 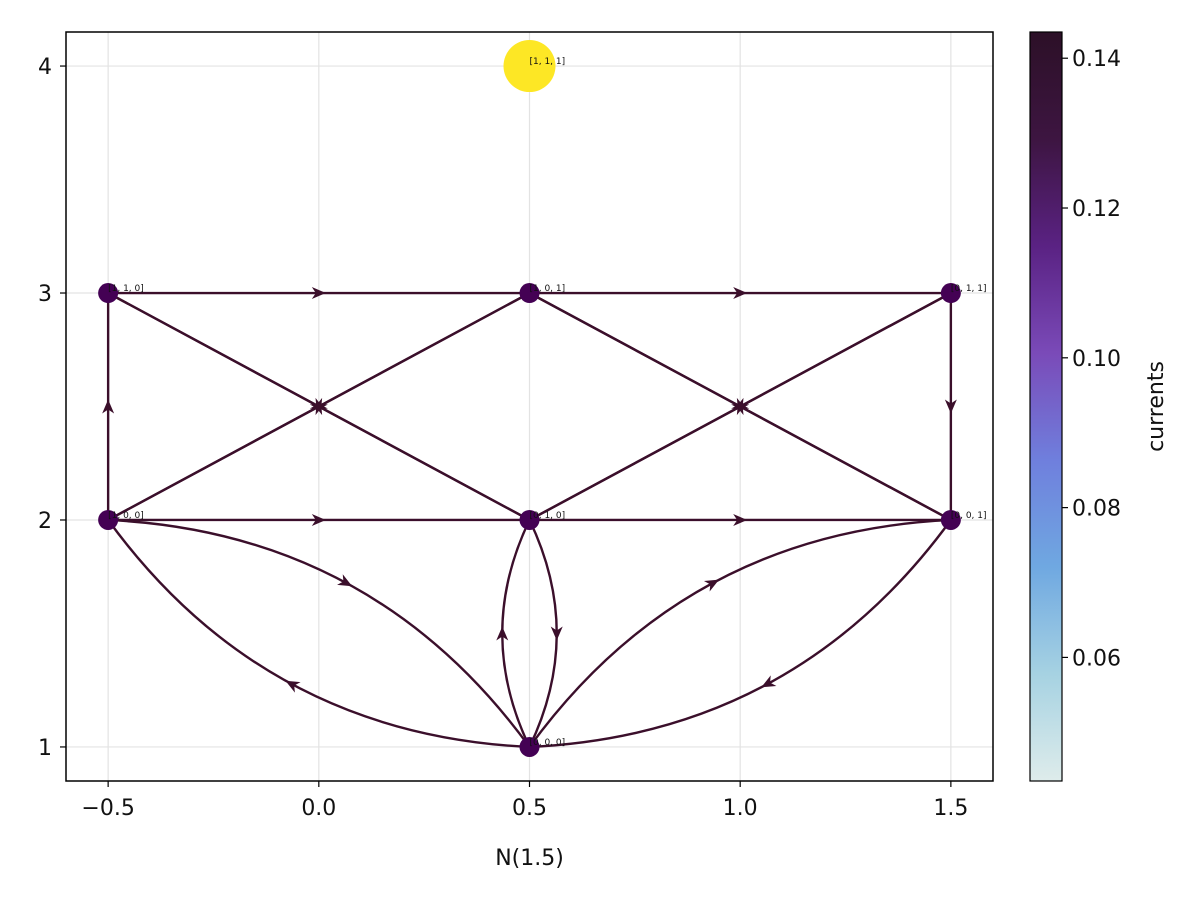 What do you see at coordinates (45, 748) in the screenshot?
I see `y-tick-label: 1` at bounding box center [45, 748].